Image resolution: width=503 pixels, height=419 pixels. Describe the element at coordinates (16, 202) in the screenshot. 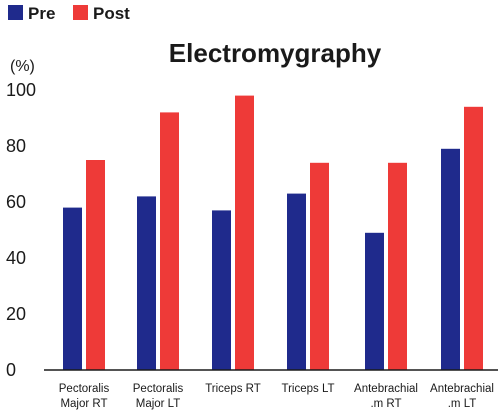

I see `y-tick-label: 60` at that location.